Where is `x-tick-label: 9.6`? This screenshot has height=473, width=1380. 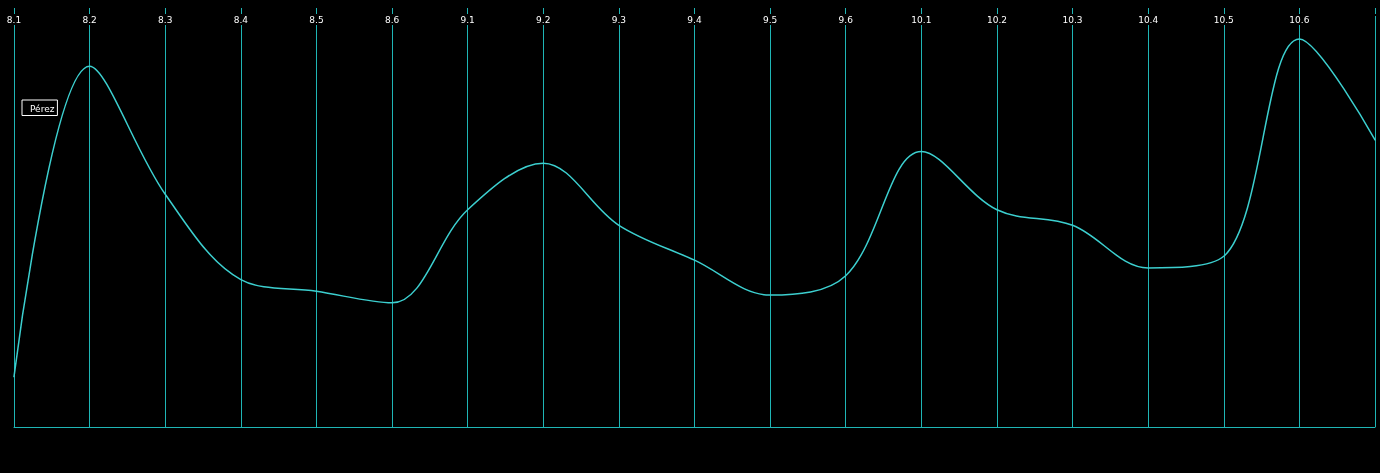 x-tick-label: 9.6 is located at coordinates (846, 19).